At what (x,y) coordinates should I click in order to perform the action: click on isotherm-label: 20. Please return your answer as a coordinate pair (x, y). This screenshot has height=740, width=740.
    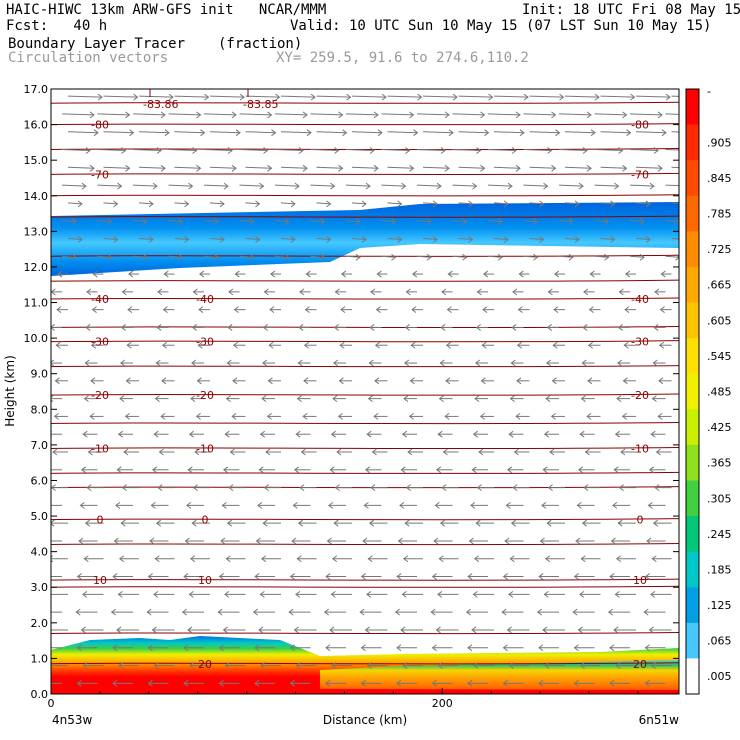
    Looking at the image, I should click on (640, 664).